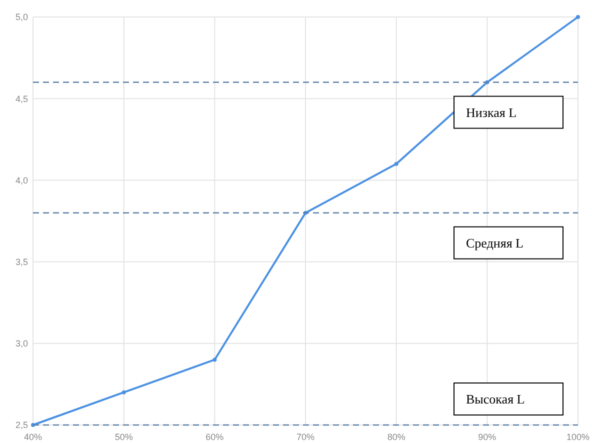 Image resolution: width=592 pixels, height=443 pixels. What do you see at coordinates (487, 437) in the screenshot?
I see `x-tick-label: 90%` at bounding box center [487, 437].